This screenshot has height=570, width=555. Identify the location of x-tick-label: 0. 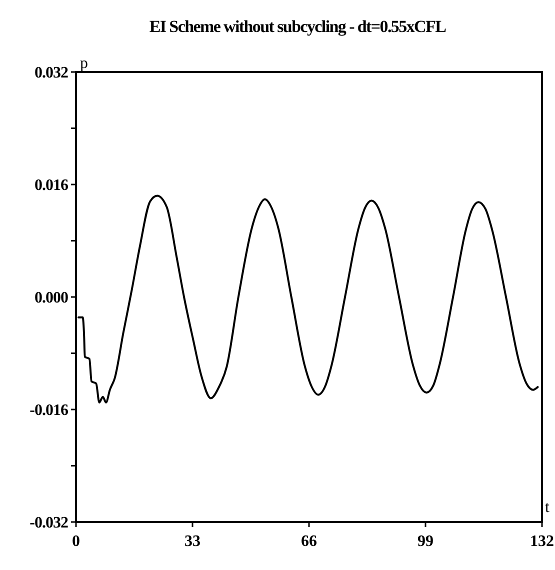
(76, 541).